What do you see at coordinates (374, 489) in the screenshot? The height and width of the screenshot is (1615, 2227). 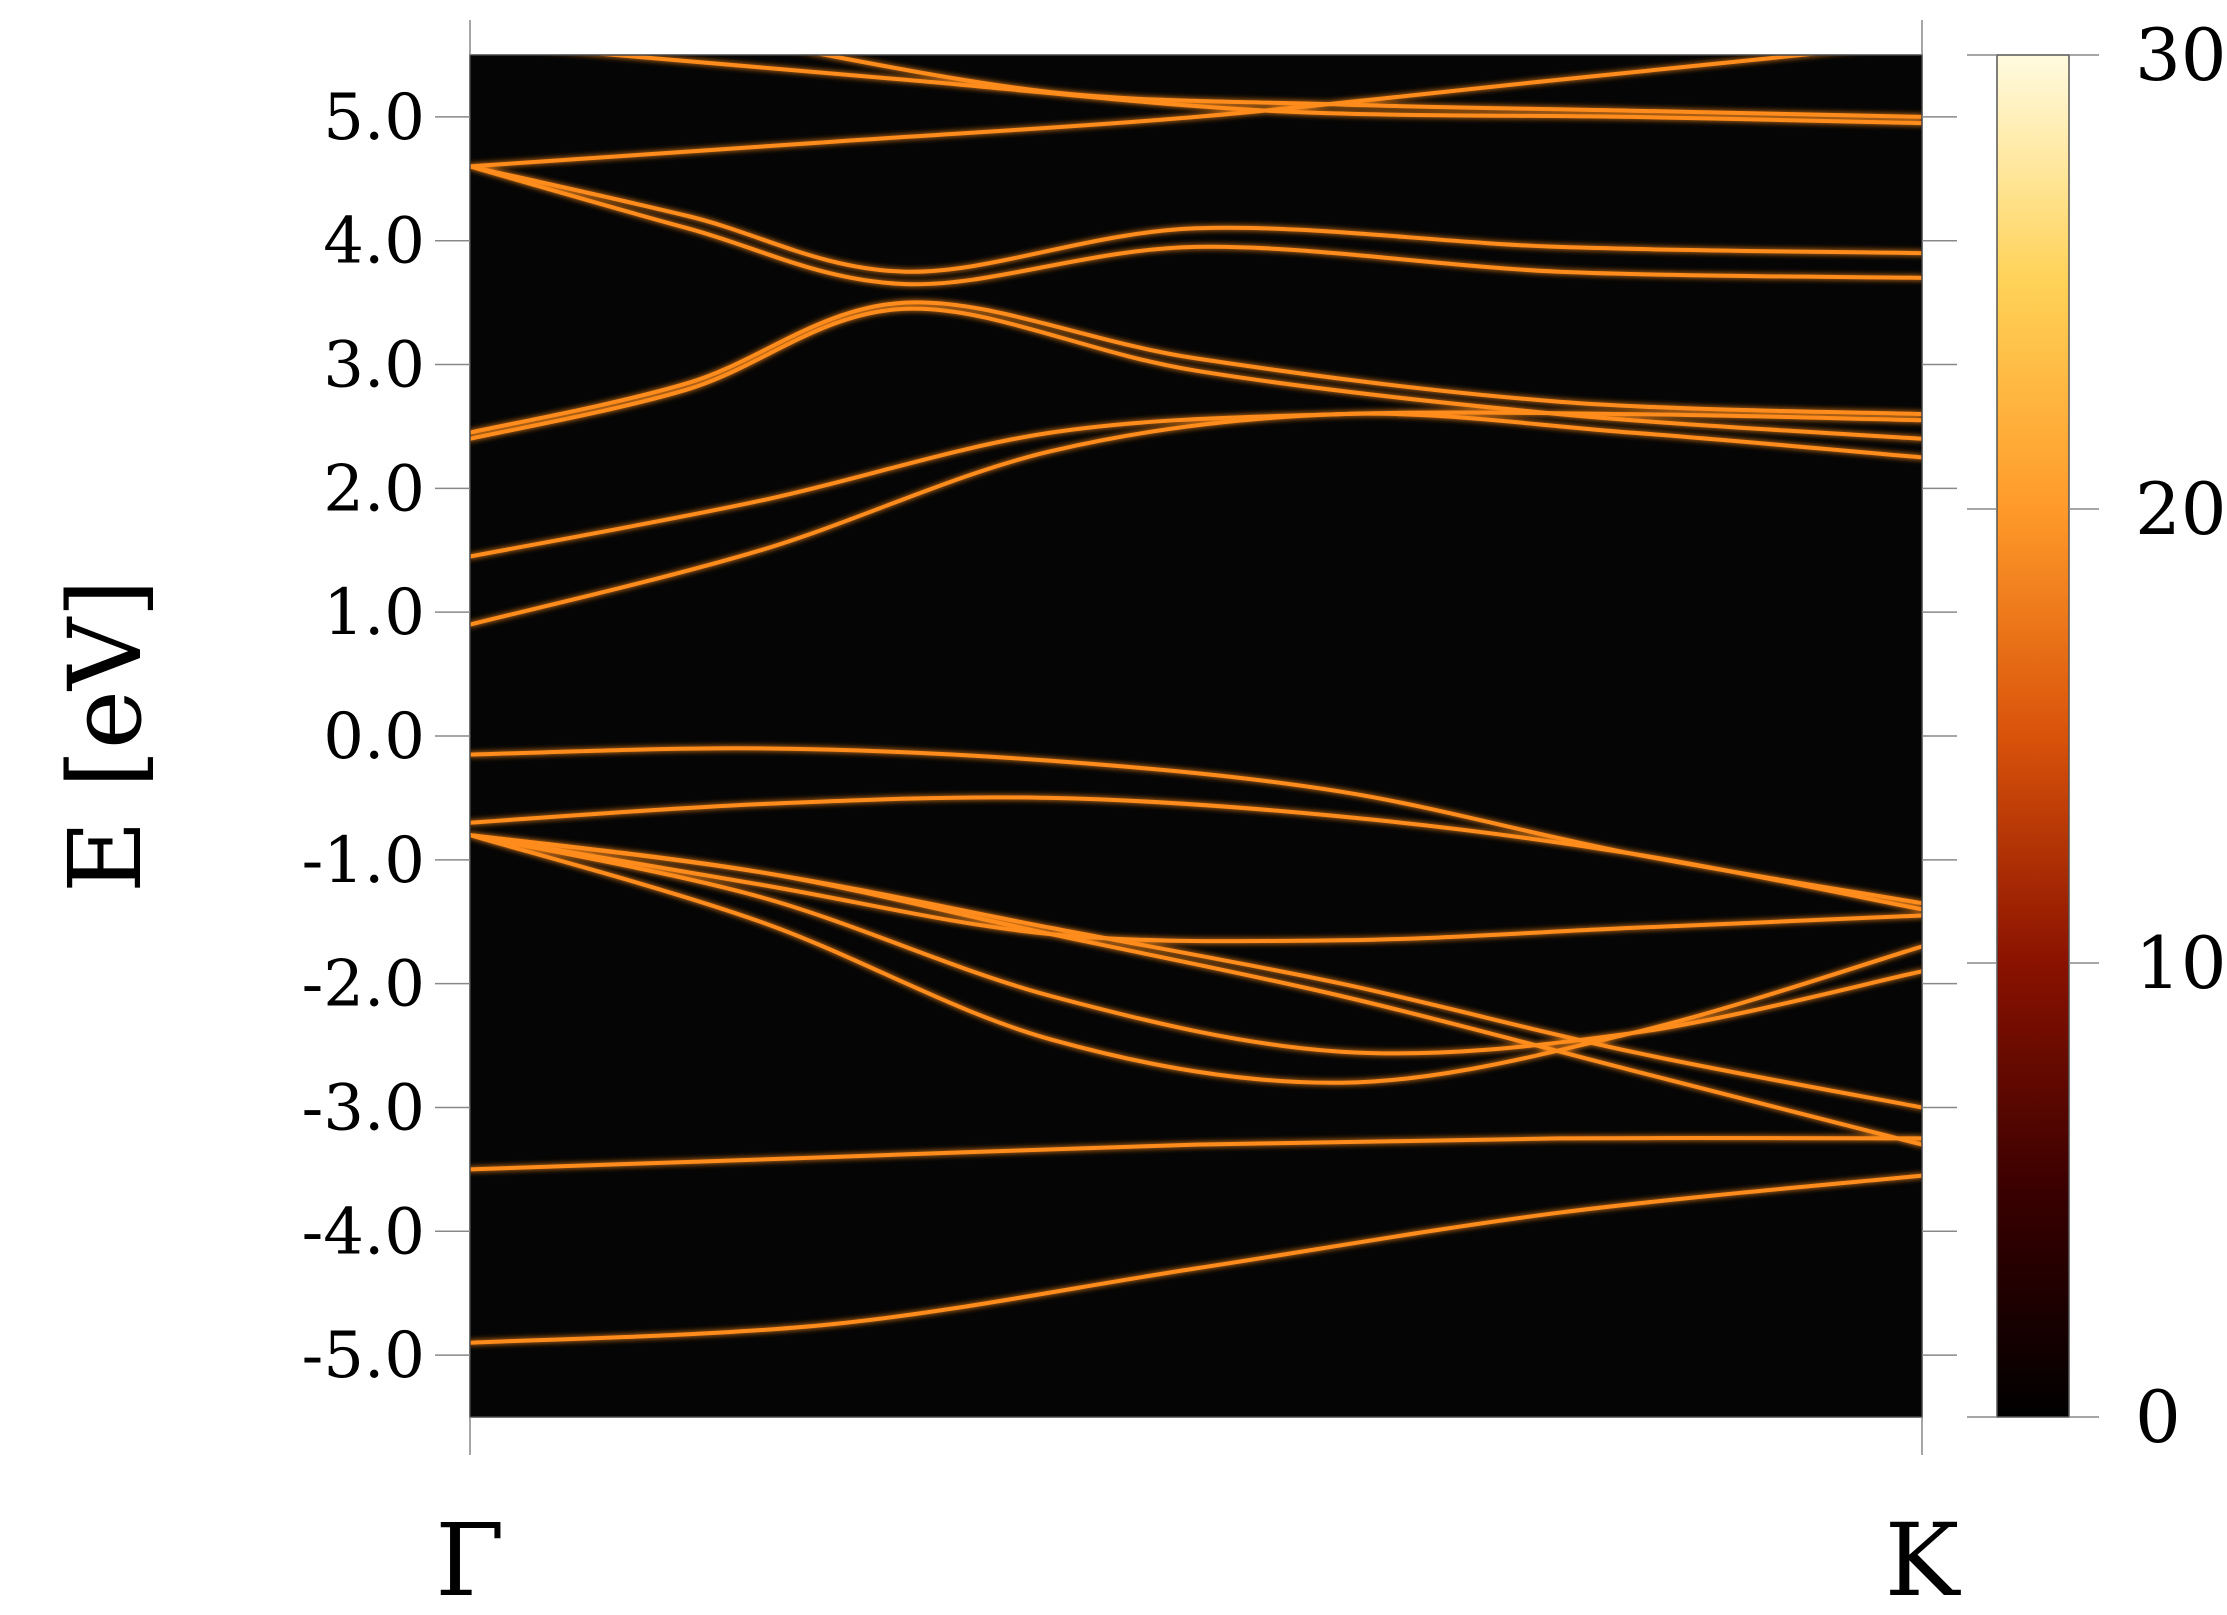 I see `y-tick-label: 2.0` at bounding box center [374, 489].